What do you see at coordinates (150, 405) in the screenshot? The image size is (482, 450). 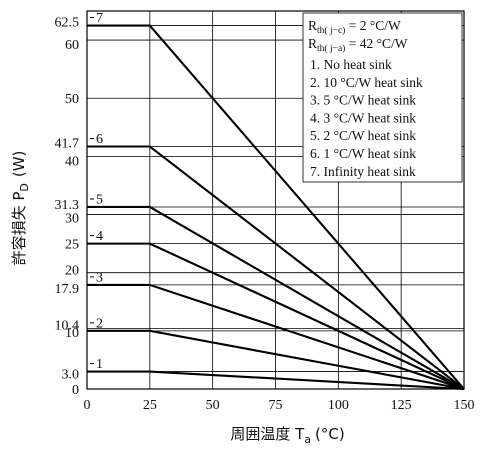 I see `x-tick-label: 25` at bounding box center [150, 405].